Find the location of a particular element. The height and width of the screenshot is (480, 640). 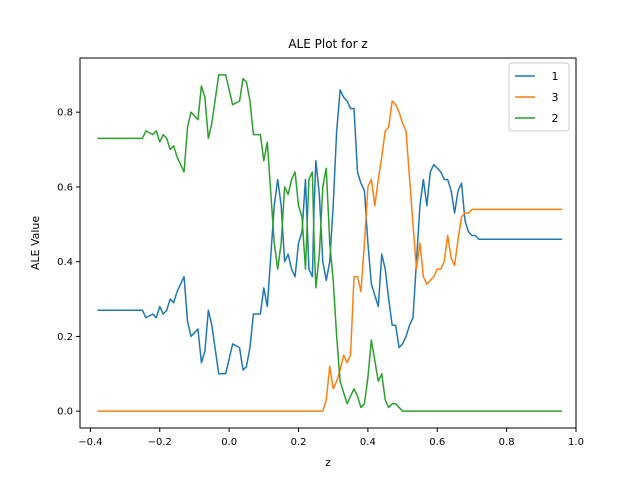

legend-label-2: 2 is located at coordinates (555, 118).